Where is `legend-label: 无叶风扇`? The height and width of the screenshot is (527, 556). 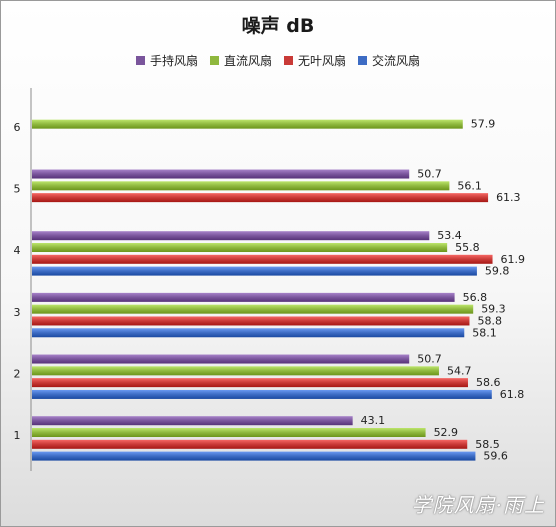
legend-label: 无叶风扇 is located at coordinates (322, 61).